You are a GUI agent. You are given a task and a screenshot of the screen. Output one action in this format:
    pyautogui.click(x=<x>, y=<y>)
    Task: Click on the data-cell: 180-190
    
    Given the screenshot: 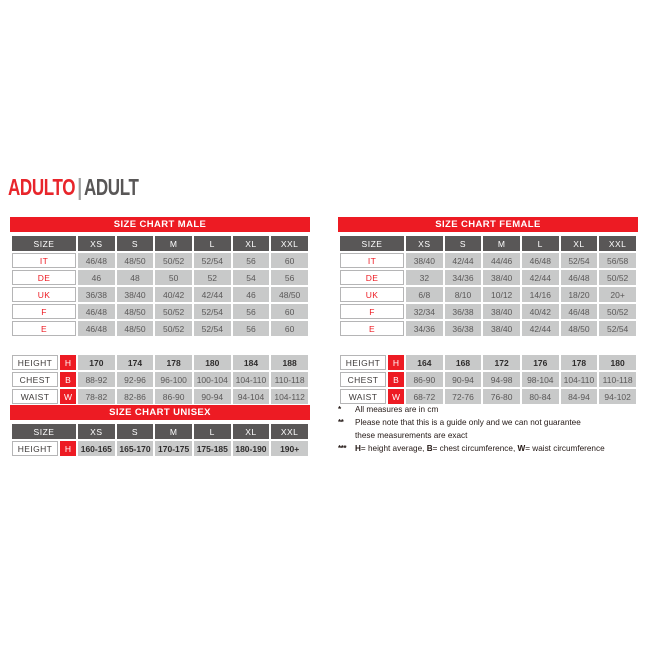 What is the action you would take?
    pyautogui.click(x=251, y=448)
    